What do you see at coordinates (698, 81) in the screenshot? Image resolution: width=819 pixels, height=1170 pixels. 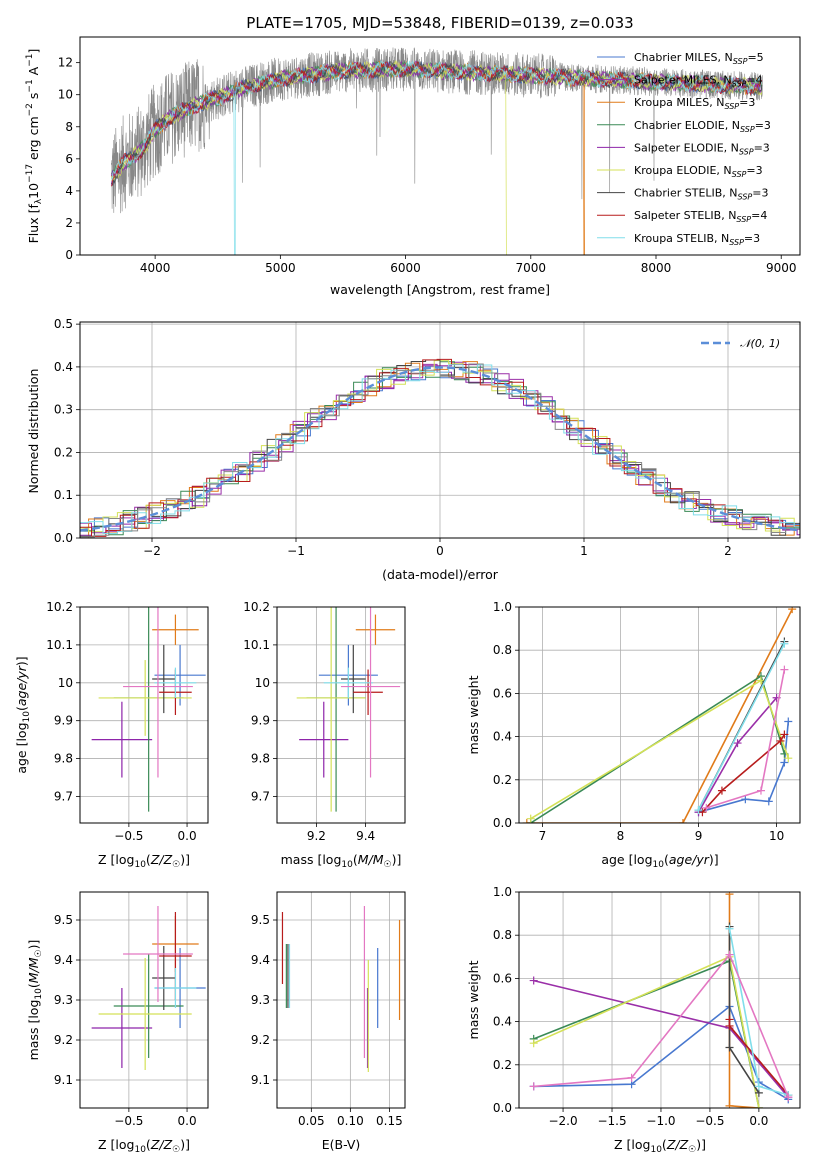 I see `legend-entry: Salpeter MILES, NSSP=4` at bounding box center [698, 81].